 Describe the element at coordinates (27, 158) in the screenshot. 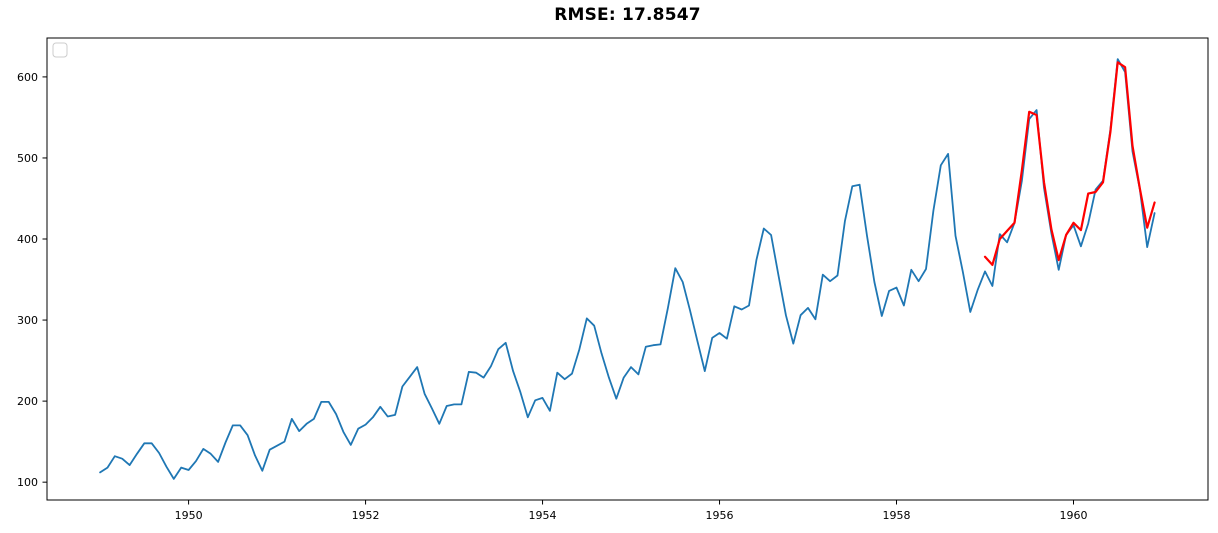

I see `y-tick-label: 500` at that location.